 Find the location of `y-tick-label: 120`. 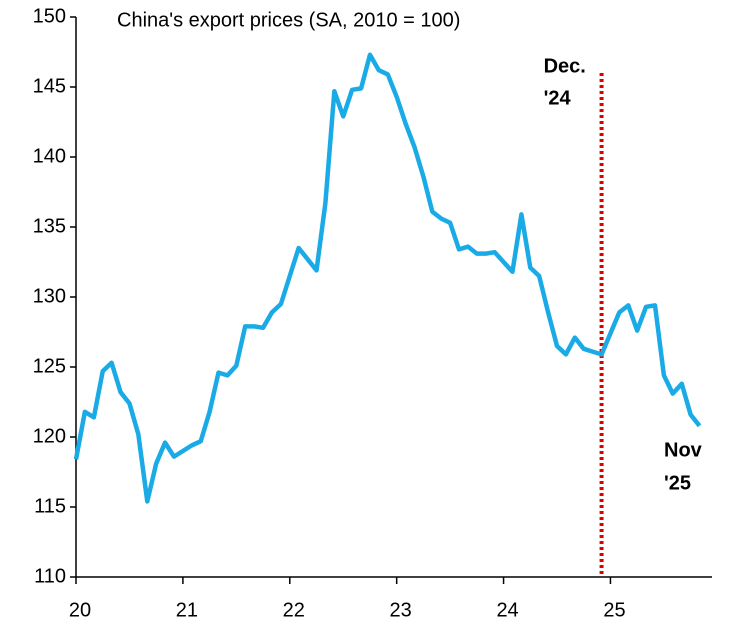

y-tick-label: 120 is located at coordinates (49, 436).